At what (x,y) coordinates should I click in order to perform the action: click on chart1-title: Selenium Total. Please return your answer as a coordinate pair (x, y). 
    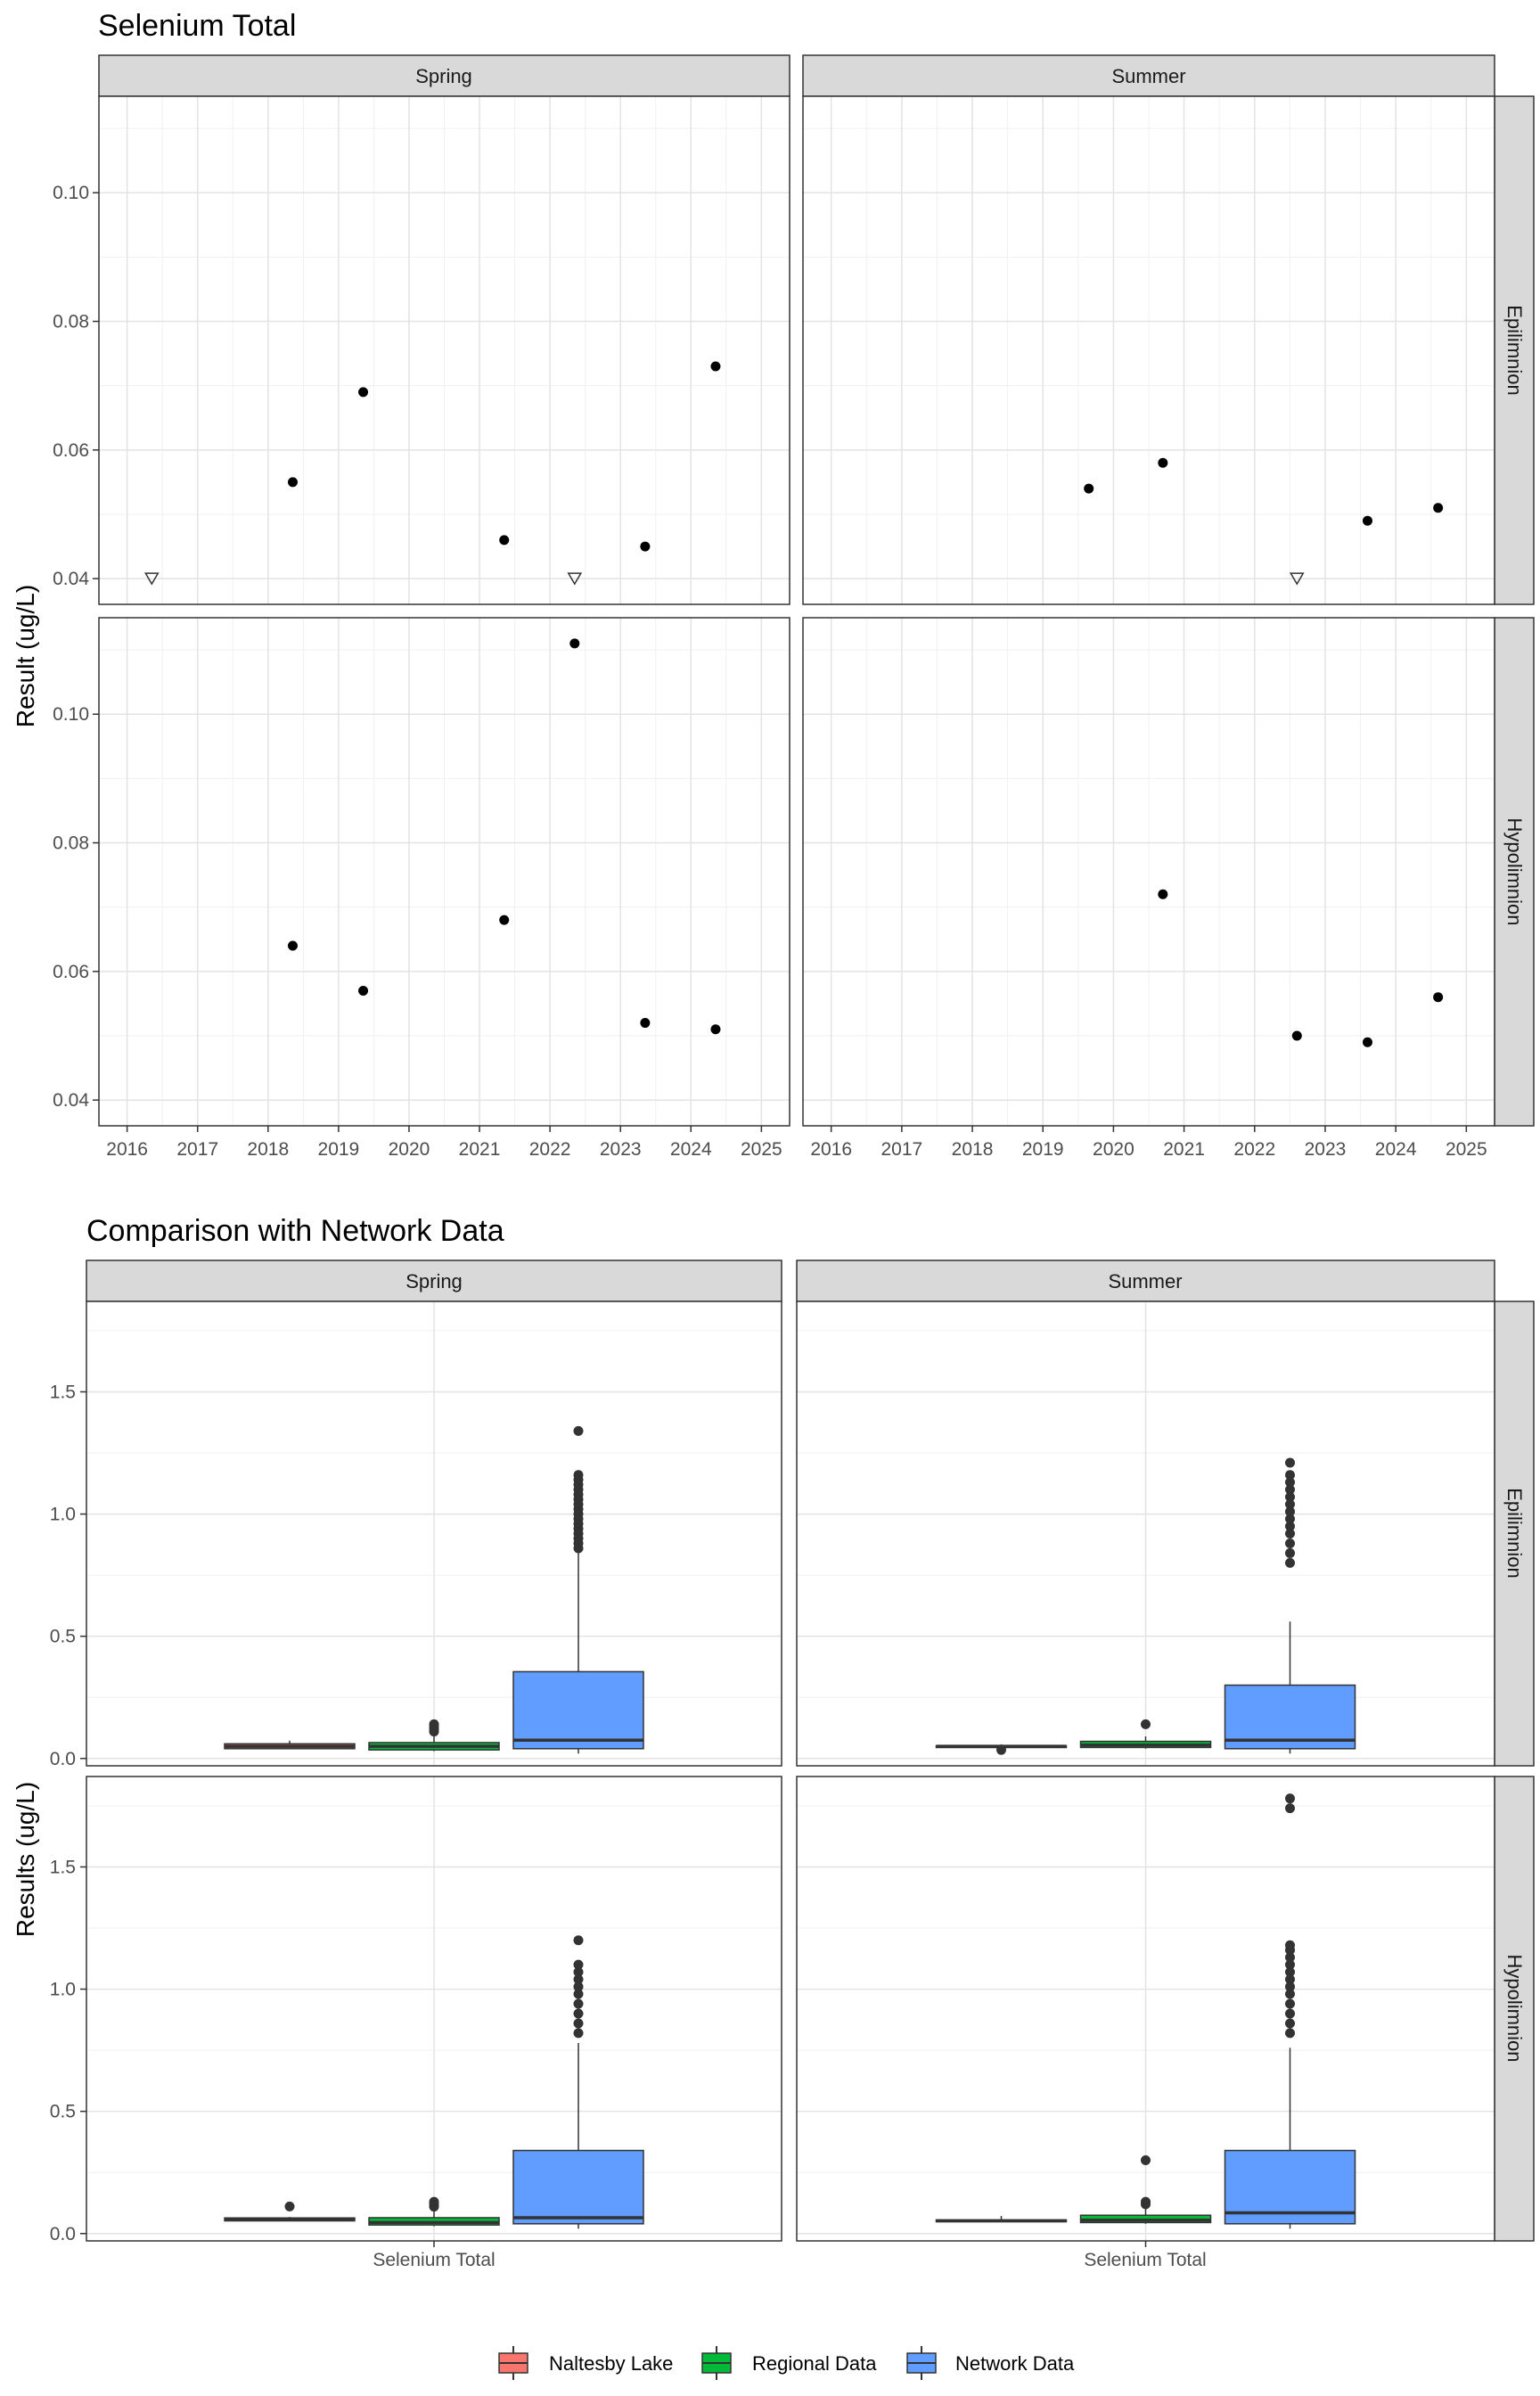
    Looking at the image, I should click on (197, 26).